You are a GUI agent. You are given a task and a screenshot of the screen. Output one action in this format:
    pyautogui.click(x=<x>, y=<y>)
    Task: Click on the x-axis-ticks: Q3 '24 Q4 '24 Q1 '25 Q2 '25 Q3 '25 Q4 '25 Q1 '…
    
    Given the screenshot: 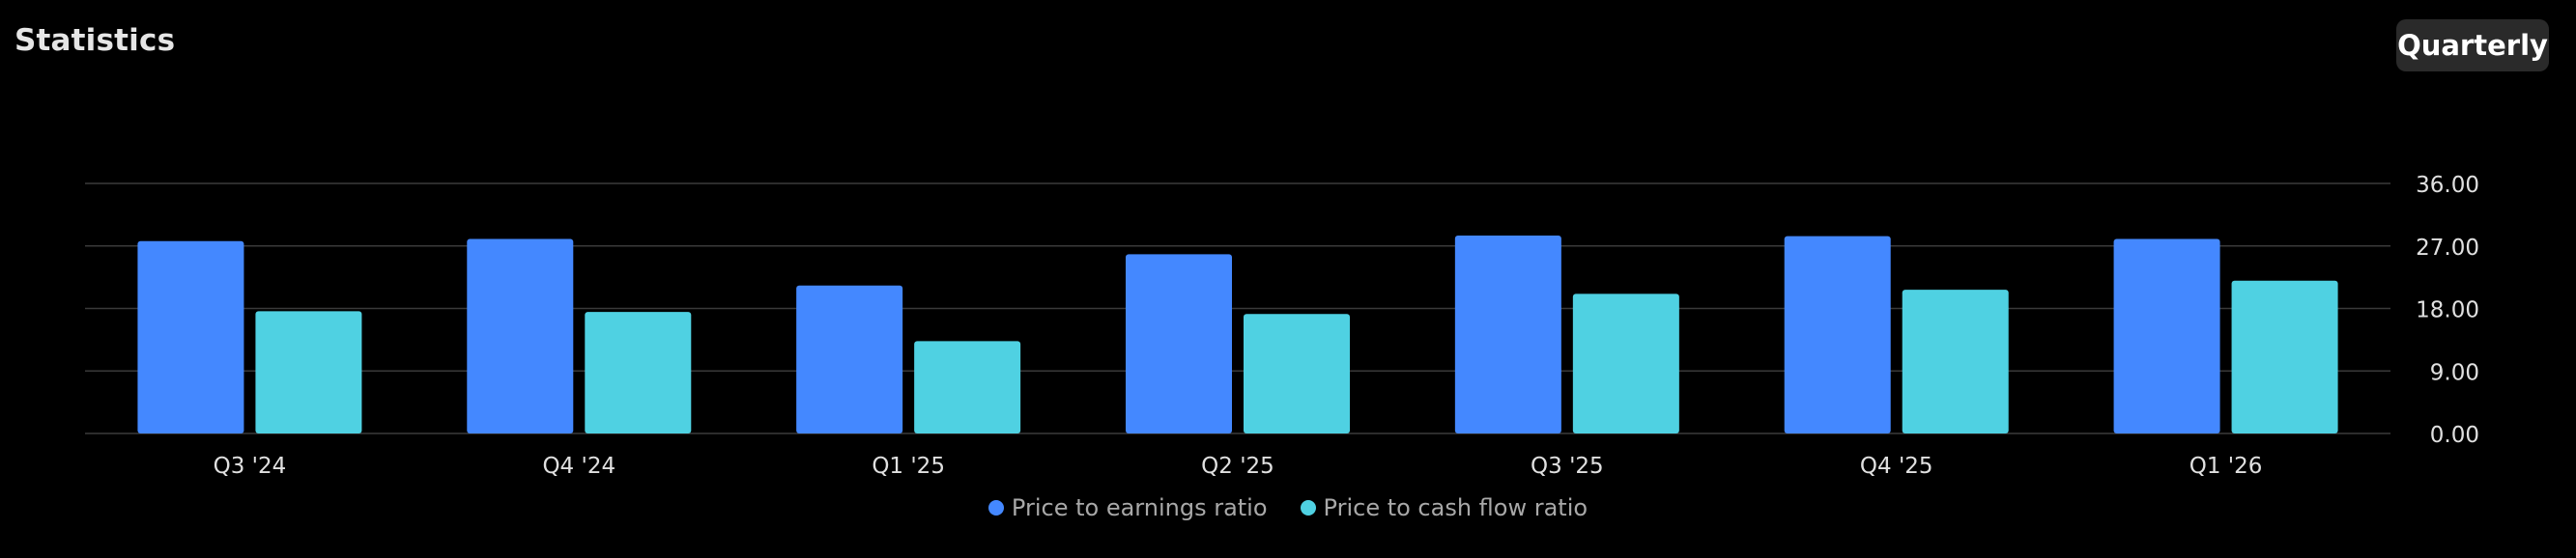 What is the action you would take?
    pyautogui.click(x=1239, y=466)
    